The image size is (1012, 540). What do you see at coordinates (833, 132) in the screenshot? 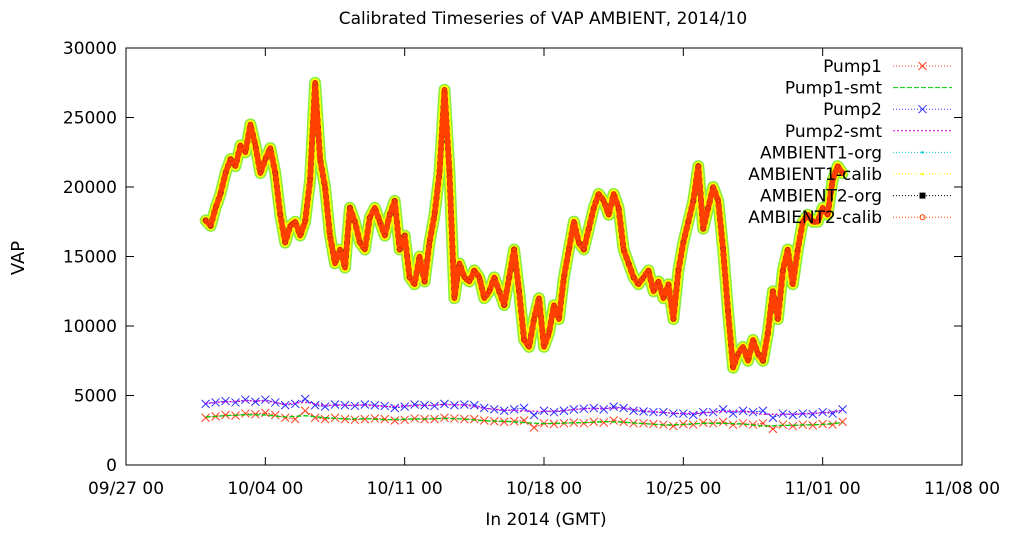
I see `legend-label: Pump2-smt` at bounding box center [833, 132].